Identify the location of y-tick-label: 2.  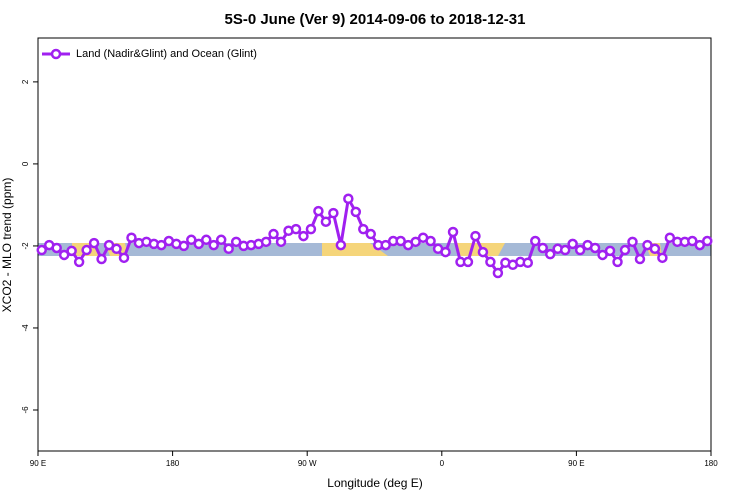
(25, 81).